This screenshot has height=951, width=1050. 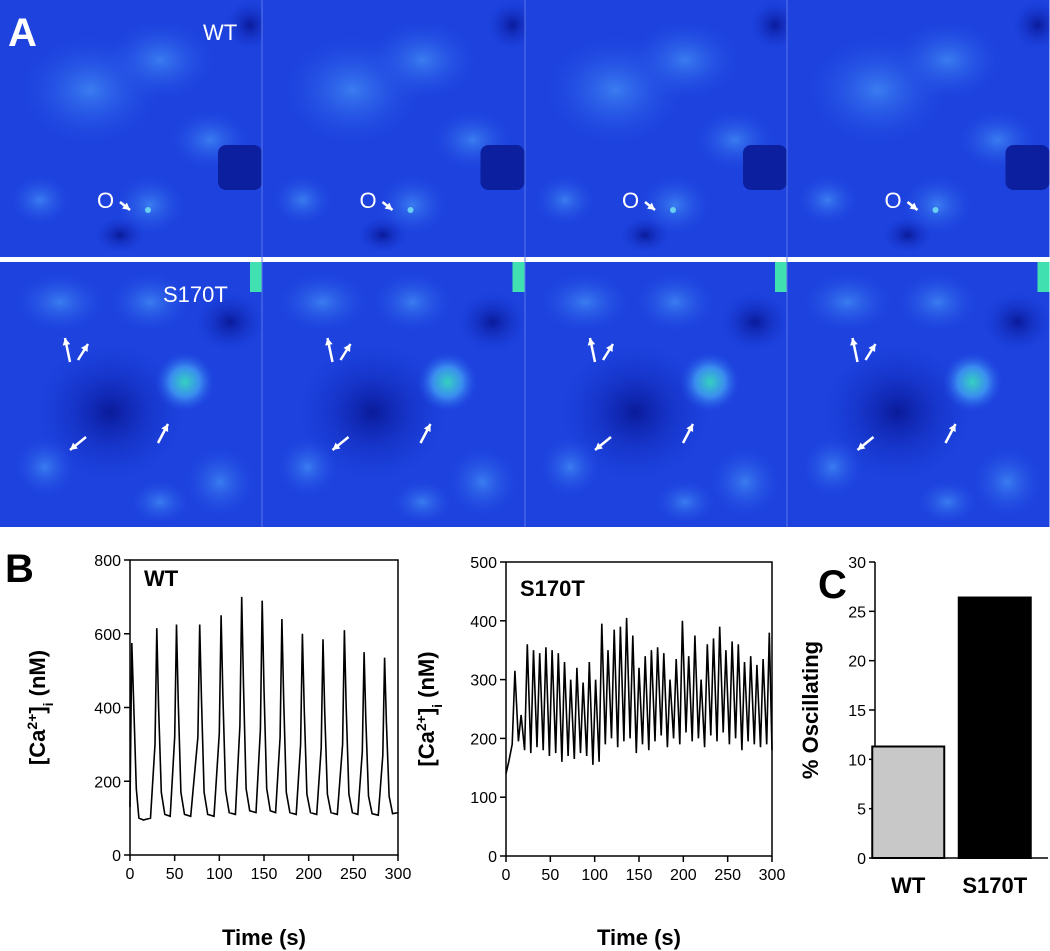 I want to click on y-axis-title: % Oscillating, so click(x=810, y=710).